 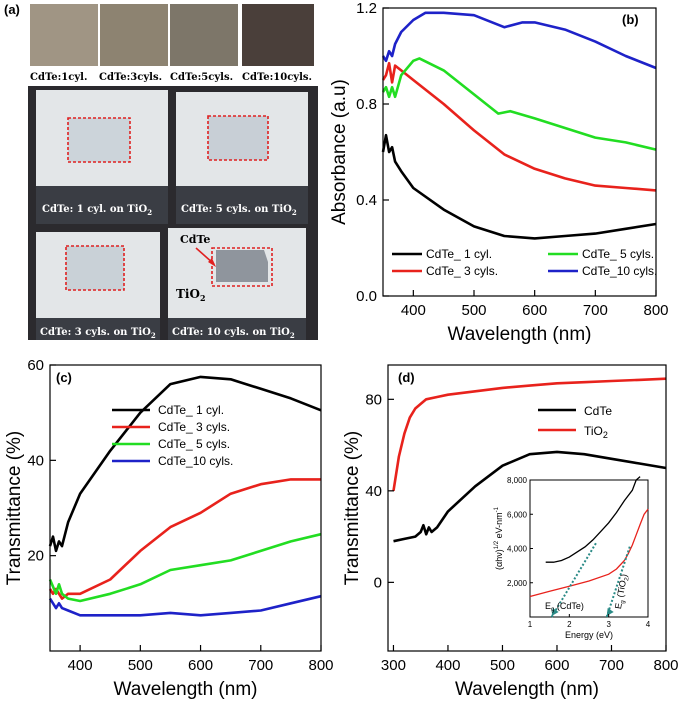 I want to click on slide-4-roi, so click(x=242, y=267).